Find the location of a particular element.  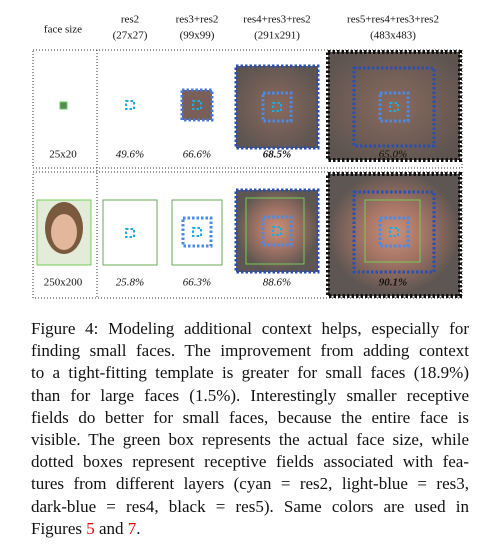

caption-text: and is located at coordinates (111, 528).